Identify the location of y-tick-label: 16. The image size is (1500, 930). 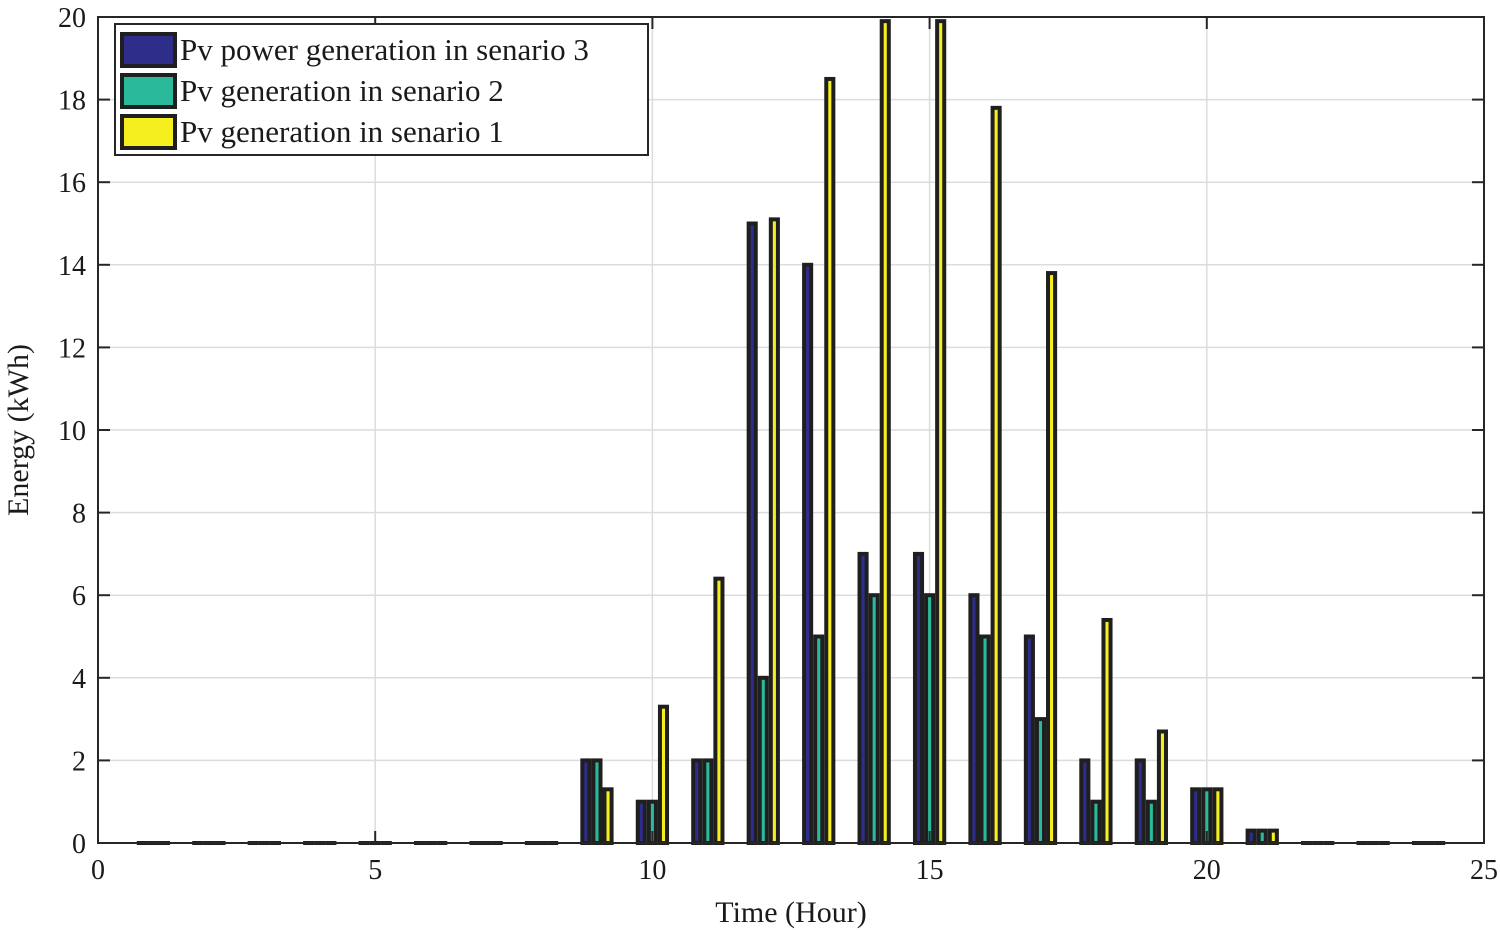
(72, 183).